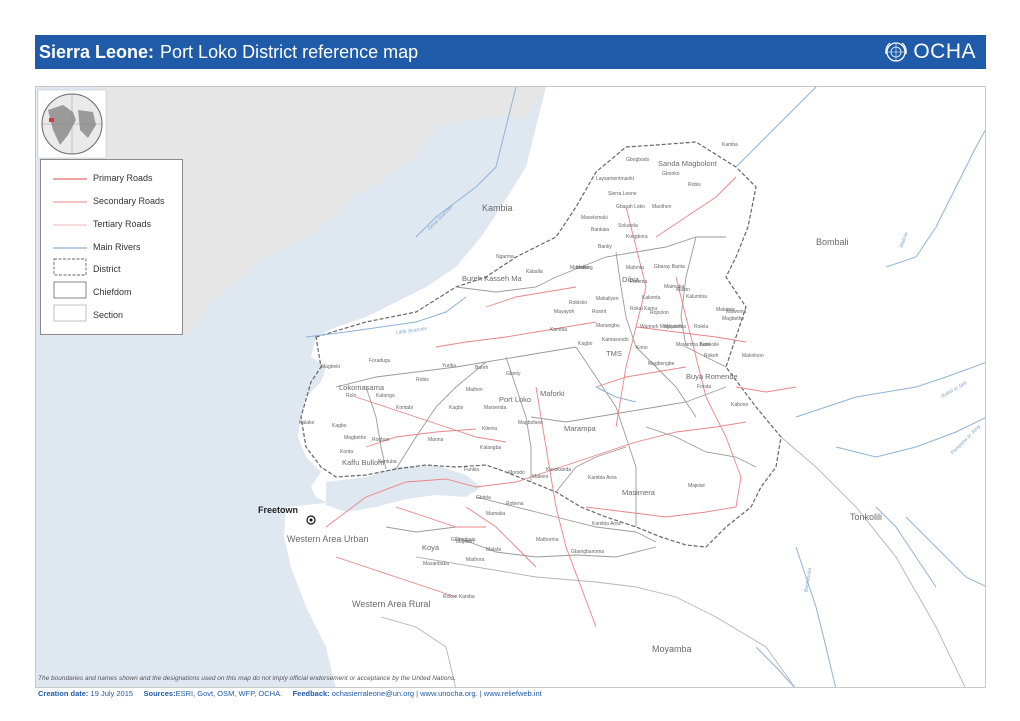 Image resolution: width=1020 pixels, height=721 pixels. I want to click on label-chiefdom-tms: TMS, so click(614, 353).